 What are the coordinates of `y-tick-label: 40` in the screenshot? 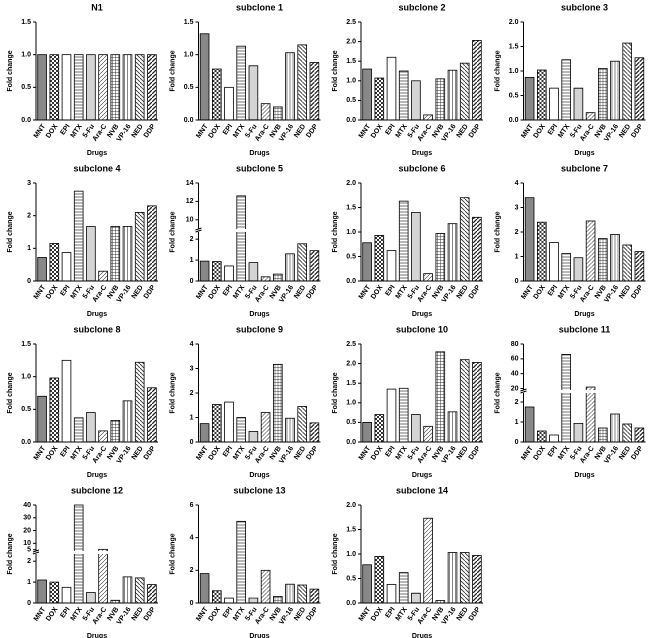 It's located at (515, 374).